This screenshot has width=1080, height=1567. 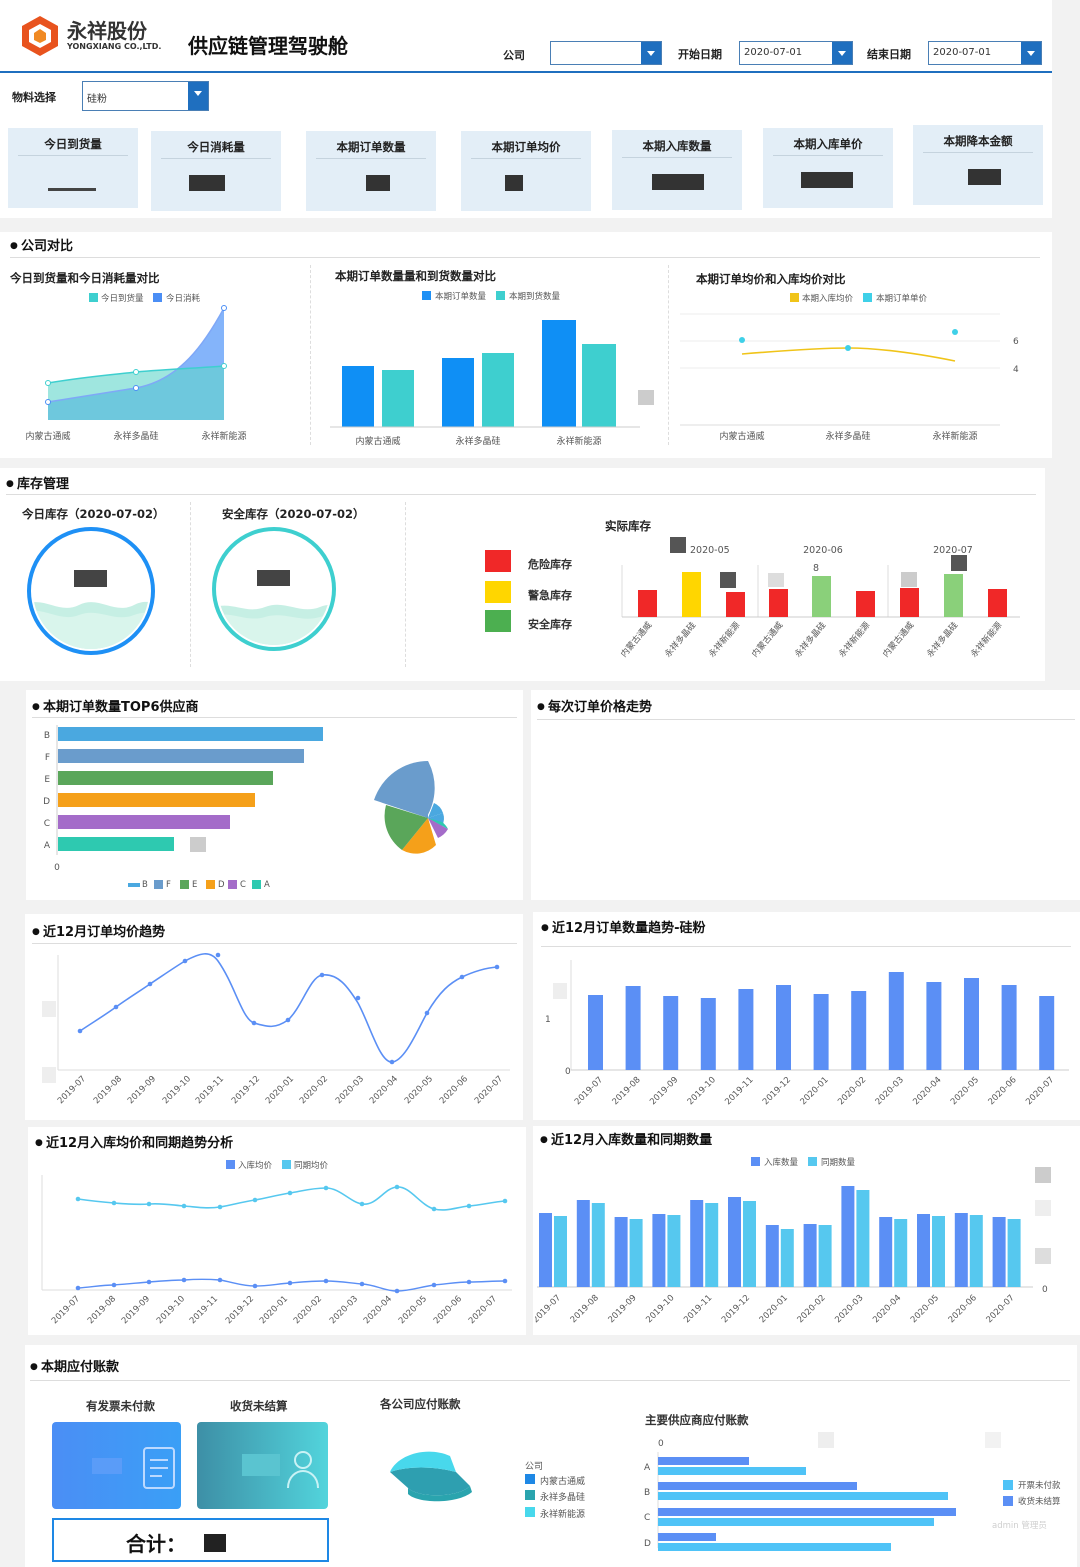 I want to click on legend-swatch-safe, so click(x=498, y=621).